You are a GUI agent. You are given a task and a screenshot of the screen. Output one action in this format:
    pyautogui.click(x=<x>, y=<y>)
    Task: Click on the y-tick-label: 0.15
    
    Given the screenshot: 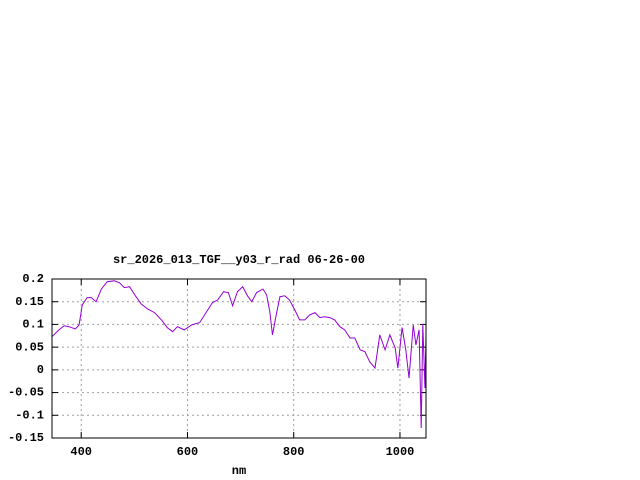 What is the action you would take?
    pyautogui.click(x=29, y=302)
    